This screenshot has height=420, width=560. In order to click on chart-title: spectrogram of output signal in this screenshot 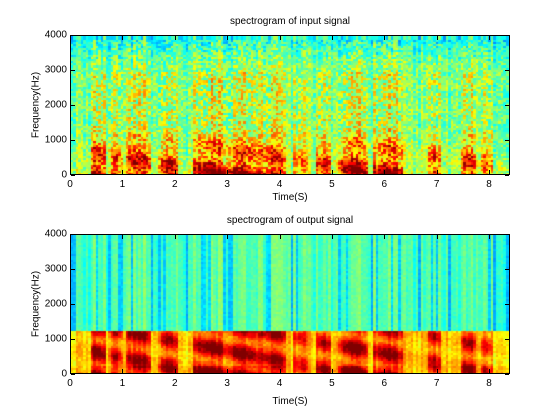, I will do `click(290, 220)`.